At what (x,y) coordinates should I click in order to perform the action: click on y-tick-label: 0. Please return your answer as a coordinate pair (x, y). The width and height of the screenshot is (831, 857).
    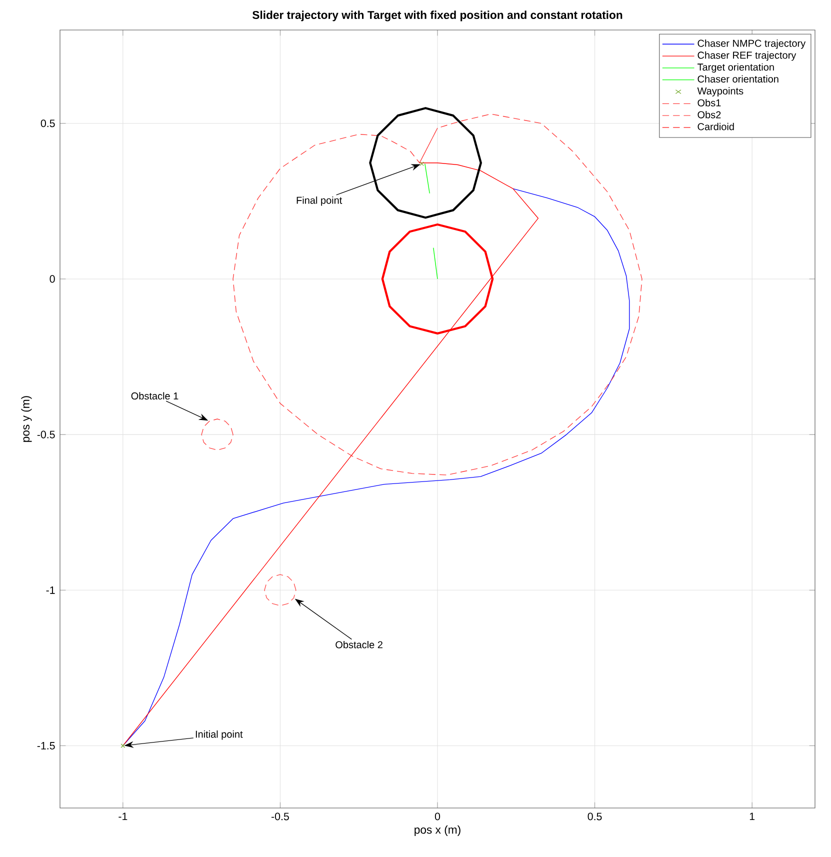
    Looking at the image, I should click on (52, 279).